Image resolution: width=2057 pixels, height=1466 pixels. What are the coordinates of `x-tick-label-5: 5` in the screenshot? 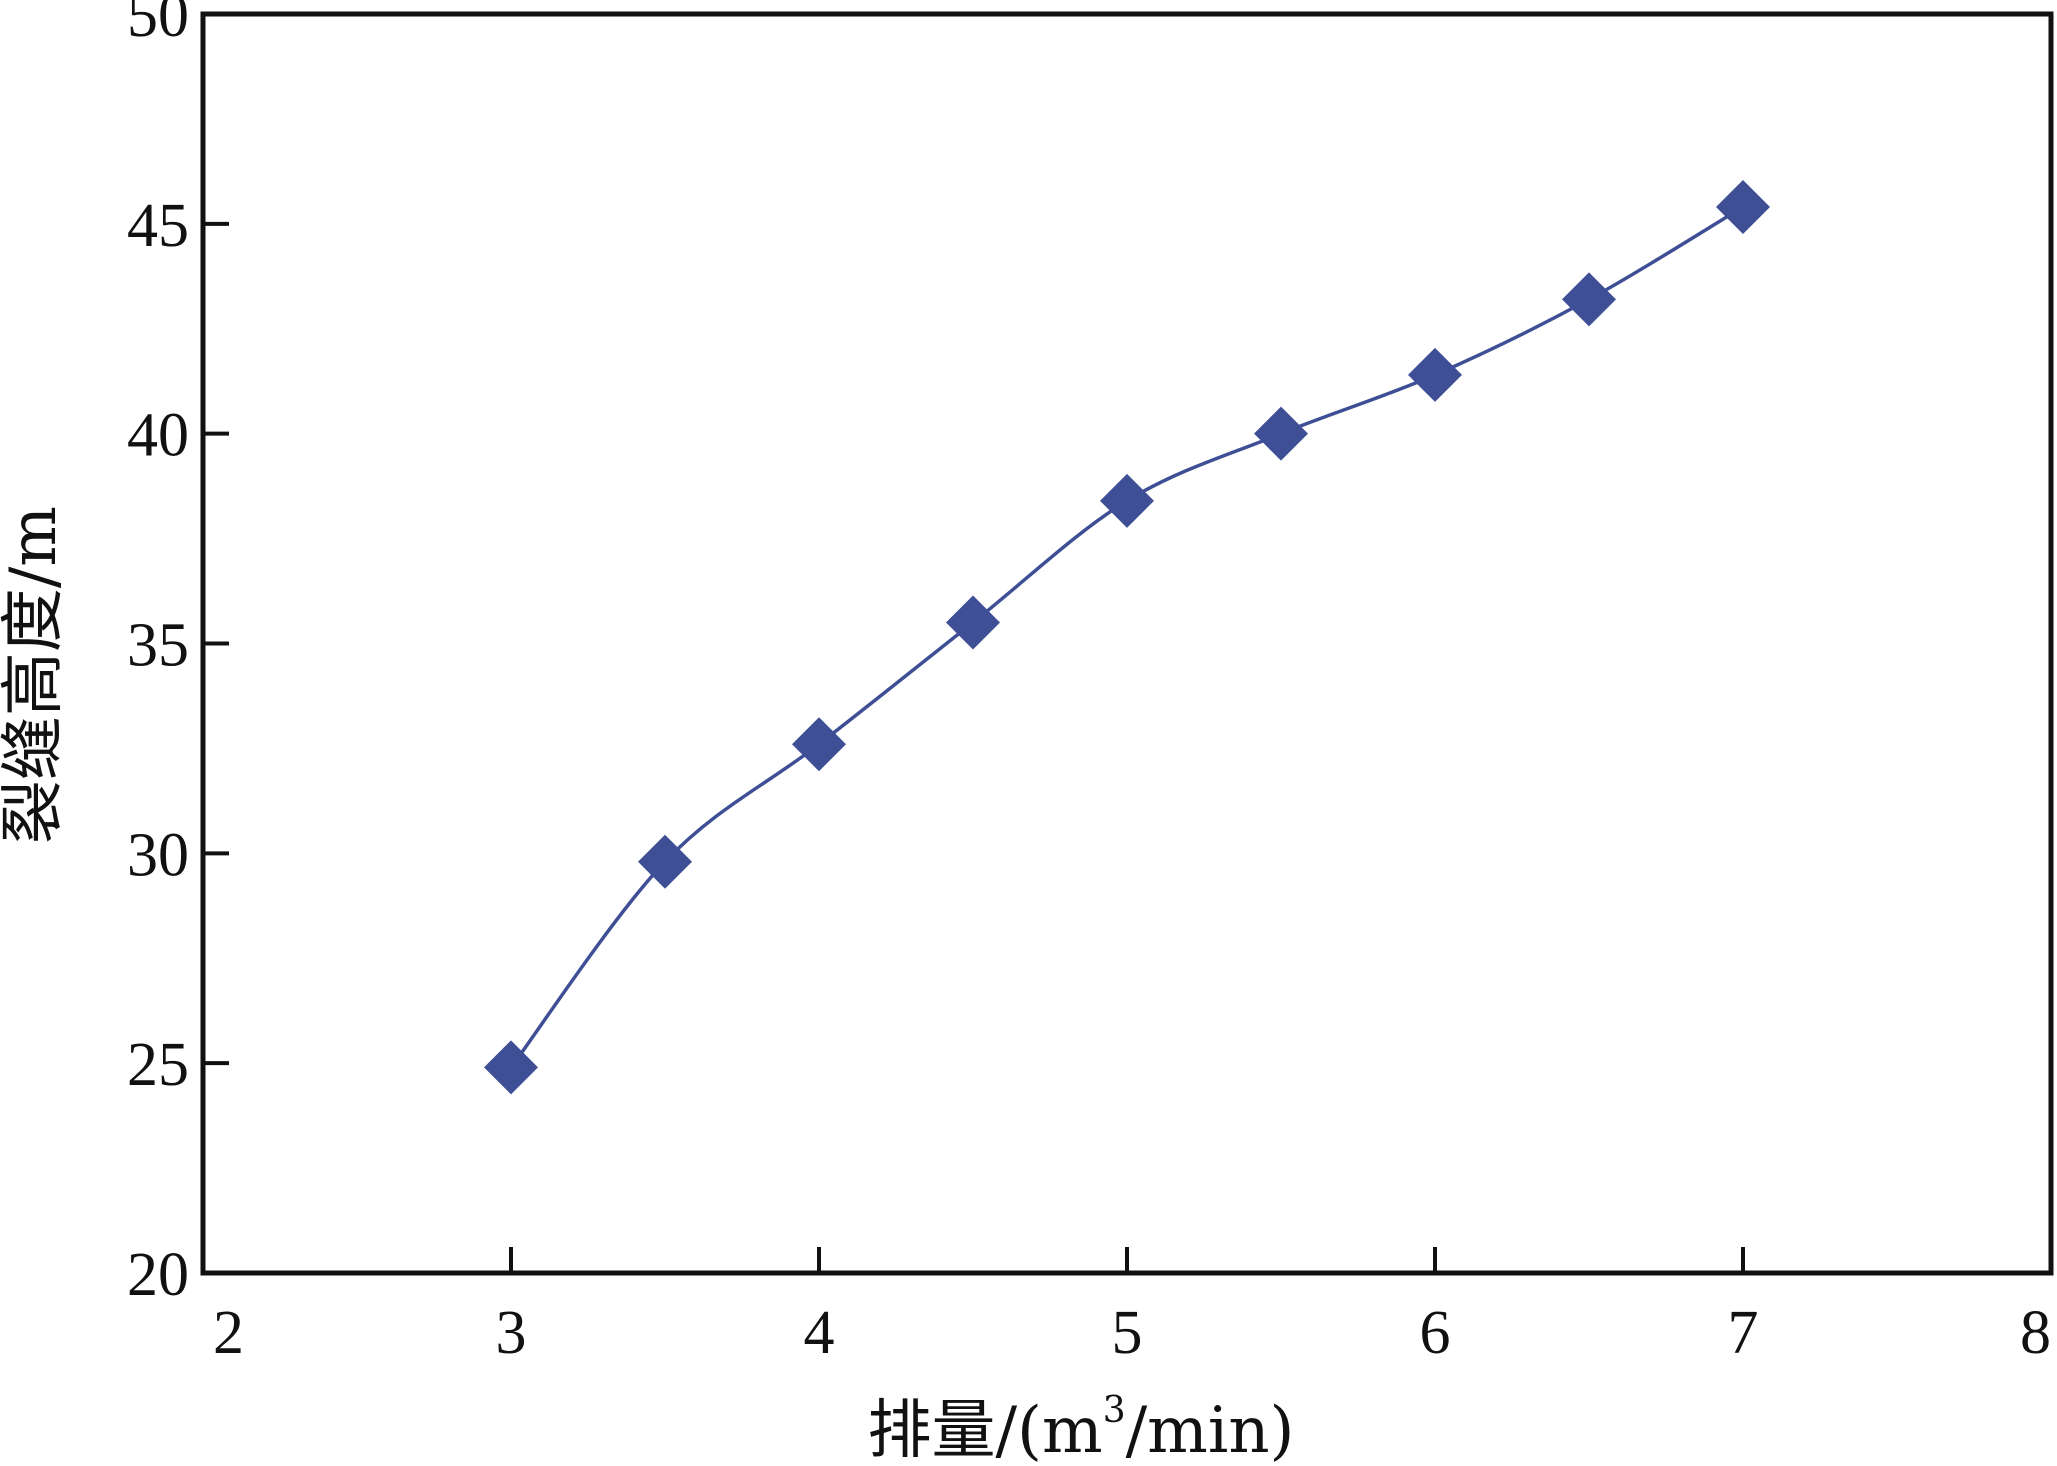 It's located at (1127, 1333).